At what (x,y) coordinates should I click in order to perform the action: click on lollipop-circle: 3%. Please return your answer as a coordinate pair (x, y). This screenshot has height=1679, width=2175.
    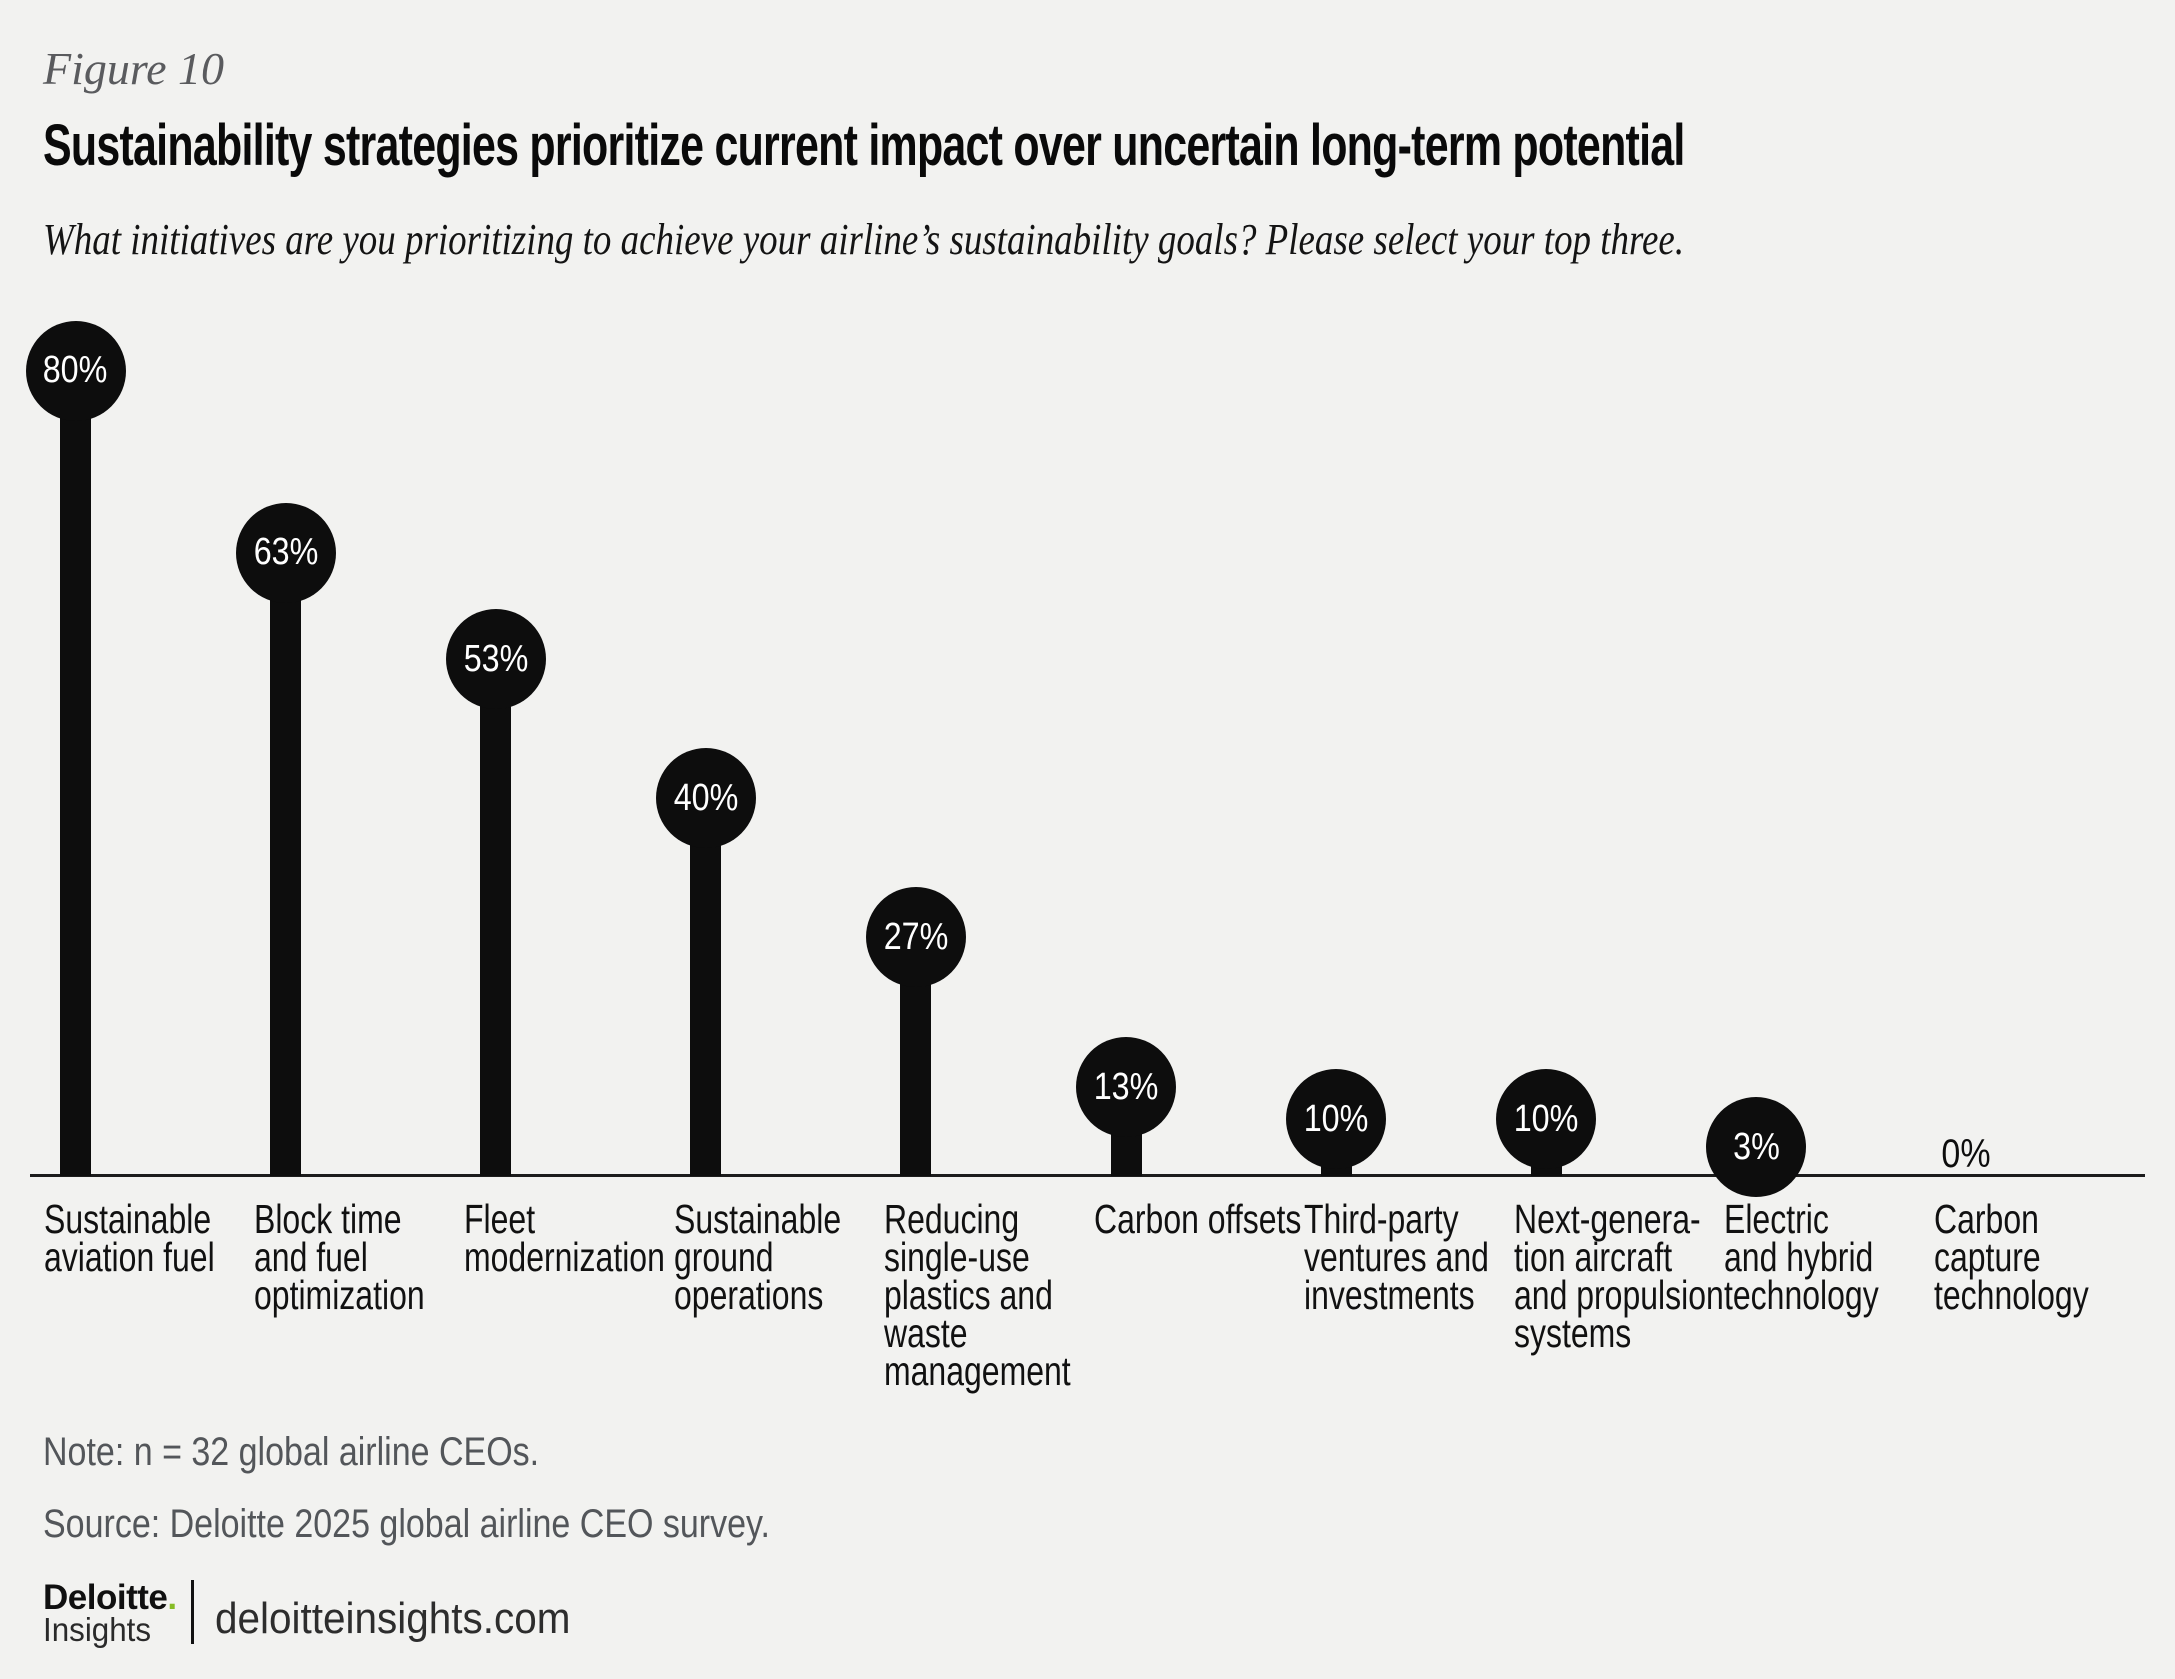
    Looking at the image, I should click on (1756, 1147).